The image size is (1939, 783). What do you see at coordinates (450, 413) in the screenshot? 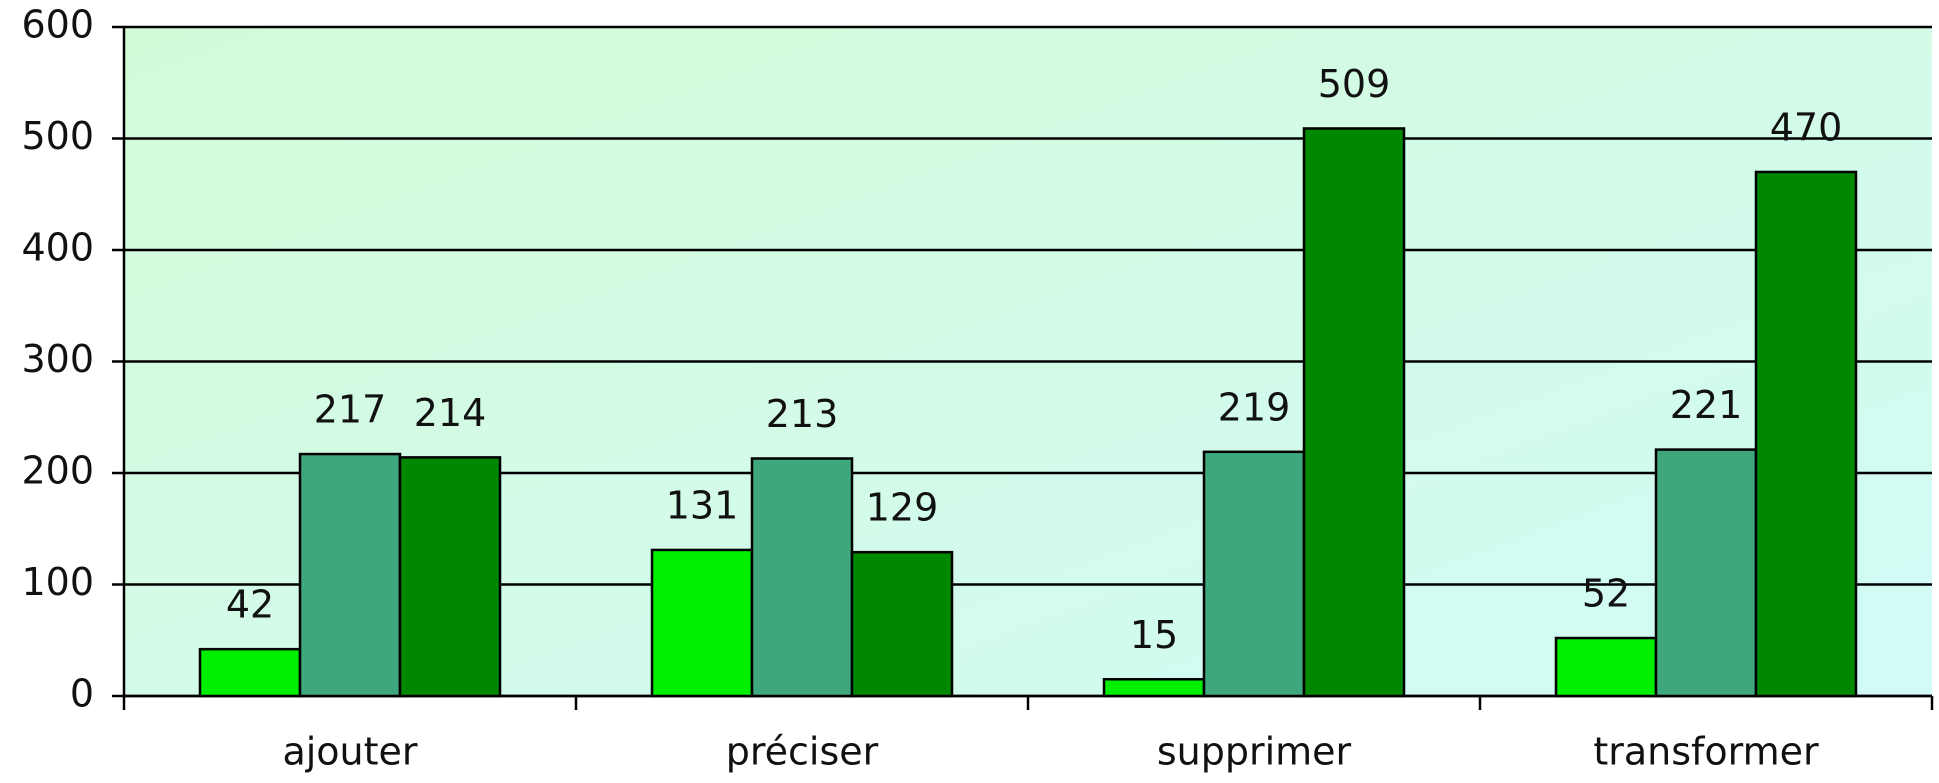
I see `data-label: 214` at bounding box center [450, 413].